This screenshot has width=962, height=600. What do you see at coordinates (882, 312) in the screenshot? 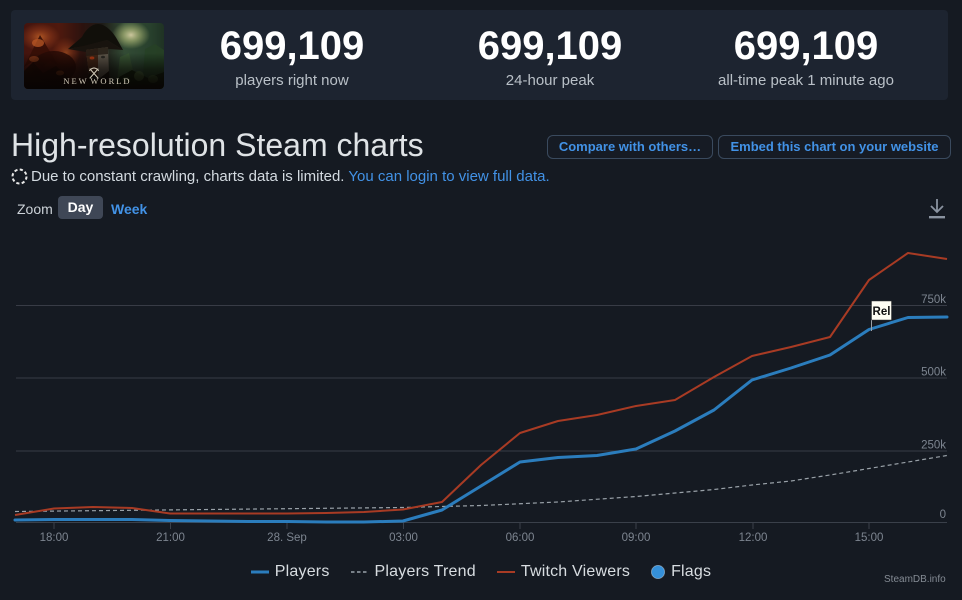
I see `svg-text: Rel` at bounding box center [882, 312].